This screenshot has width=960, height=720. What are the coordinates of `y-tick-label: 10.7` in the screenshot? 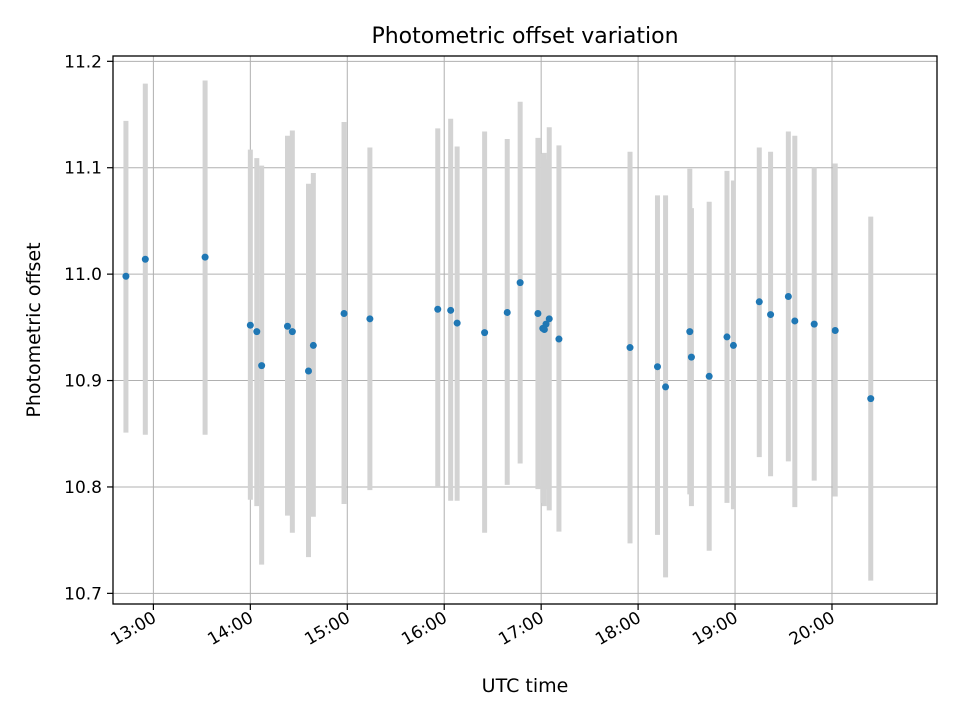 It's located at (83, 594).